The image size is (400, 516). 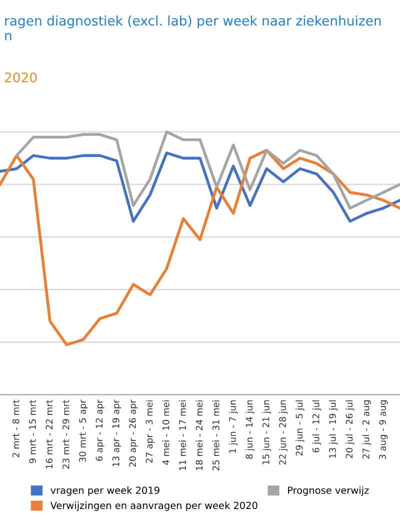 What do you see at coordinates (267, 432) in the screenshot?
I see `x-tick-label: 15 jun - 21 jun` at bounding box center [267, 432].